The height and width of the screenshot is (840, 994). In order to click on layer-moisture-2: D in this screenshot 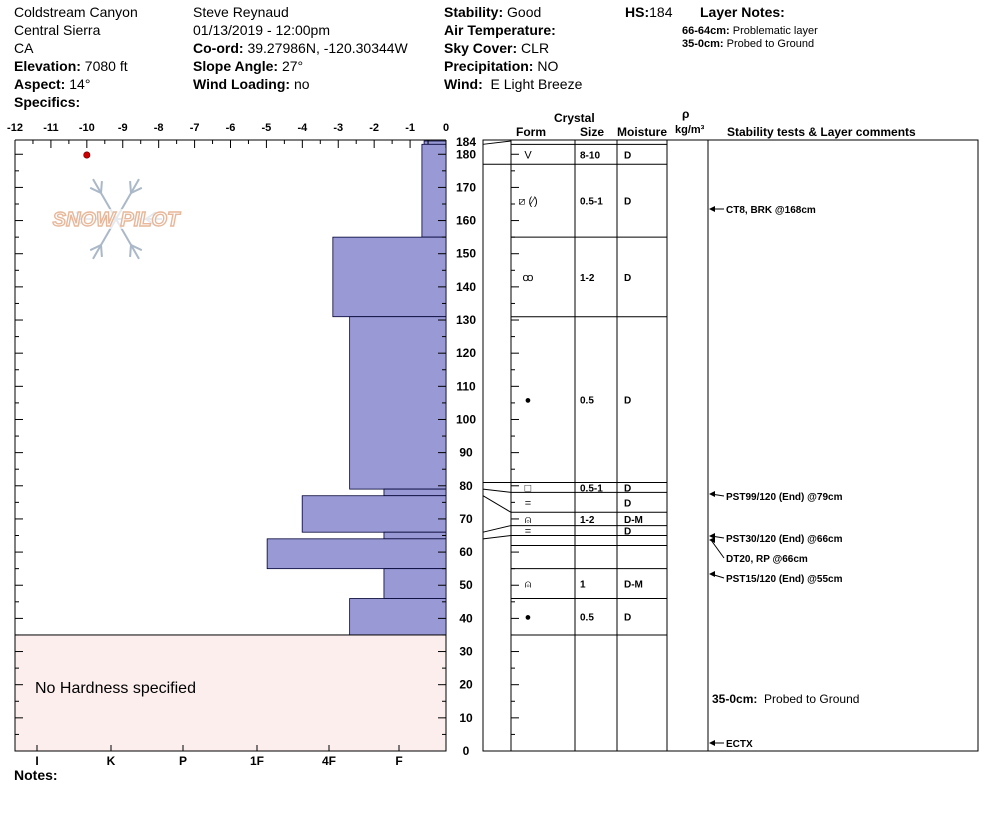, I will do `click(627, 278)`.